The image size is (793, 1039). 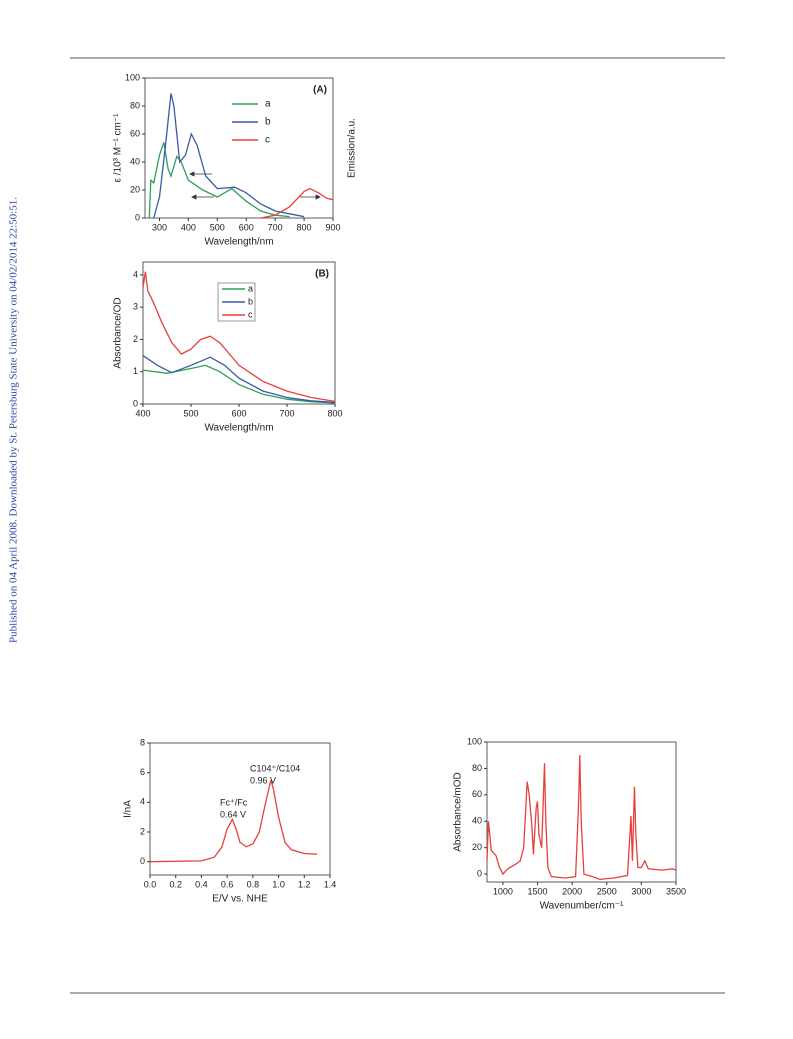 What do you see at coordinates (255, 185) in the screenshot?
I see `arrows` at bounding box center [255, 185].